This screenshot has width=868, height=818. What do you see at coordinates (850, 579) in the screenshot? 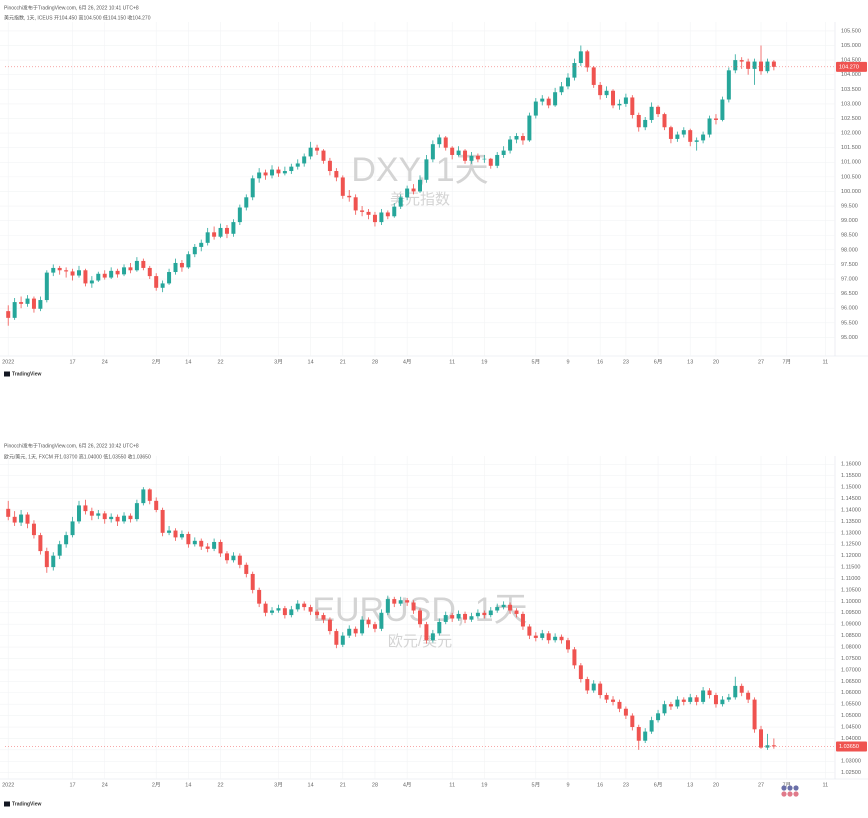
I see `y-tick-label: 1.11000` at bounding box center [850, 579].